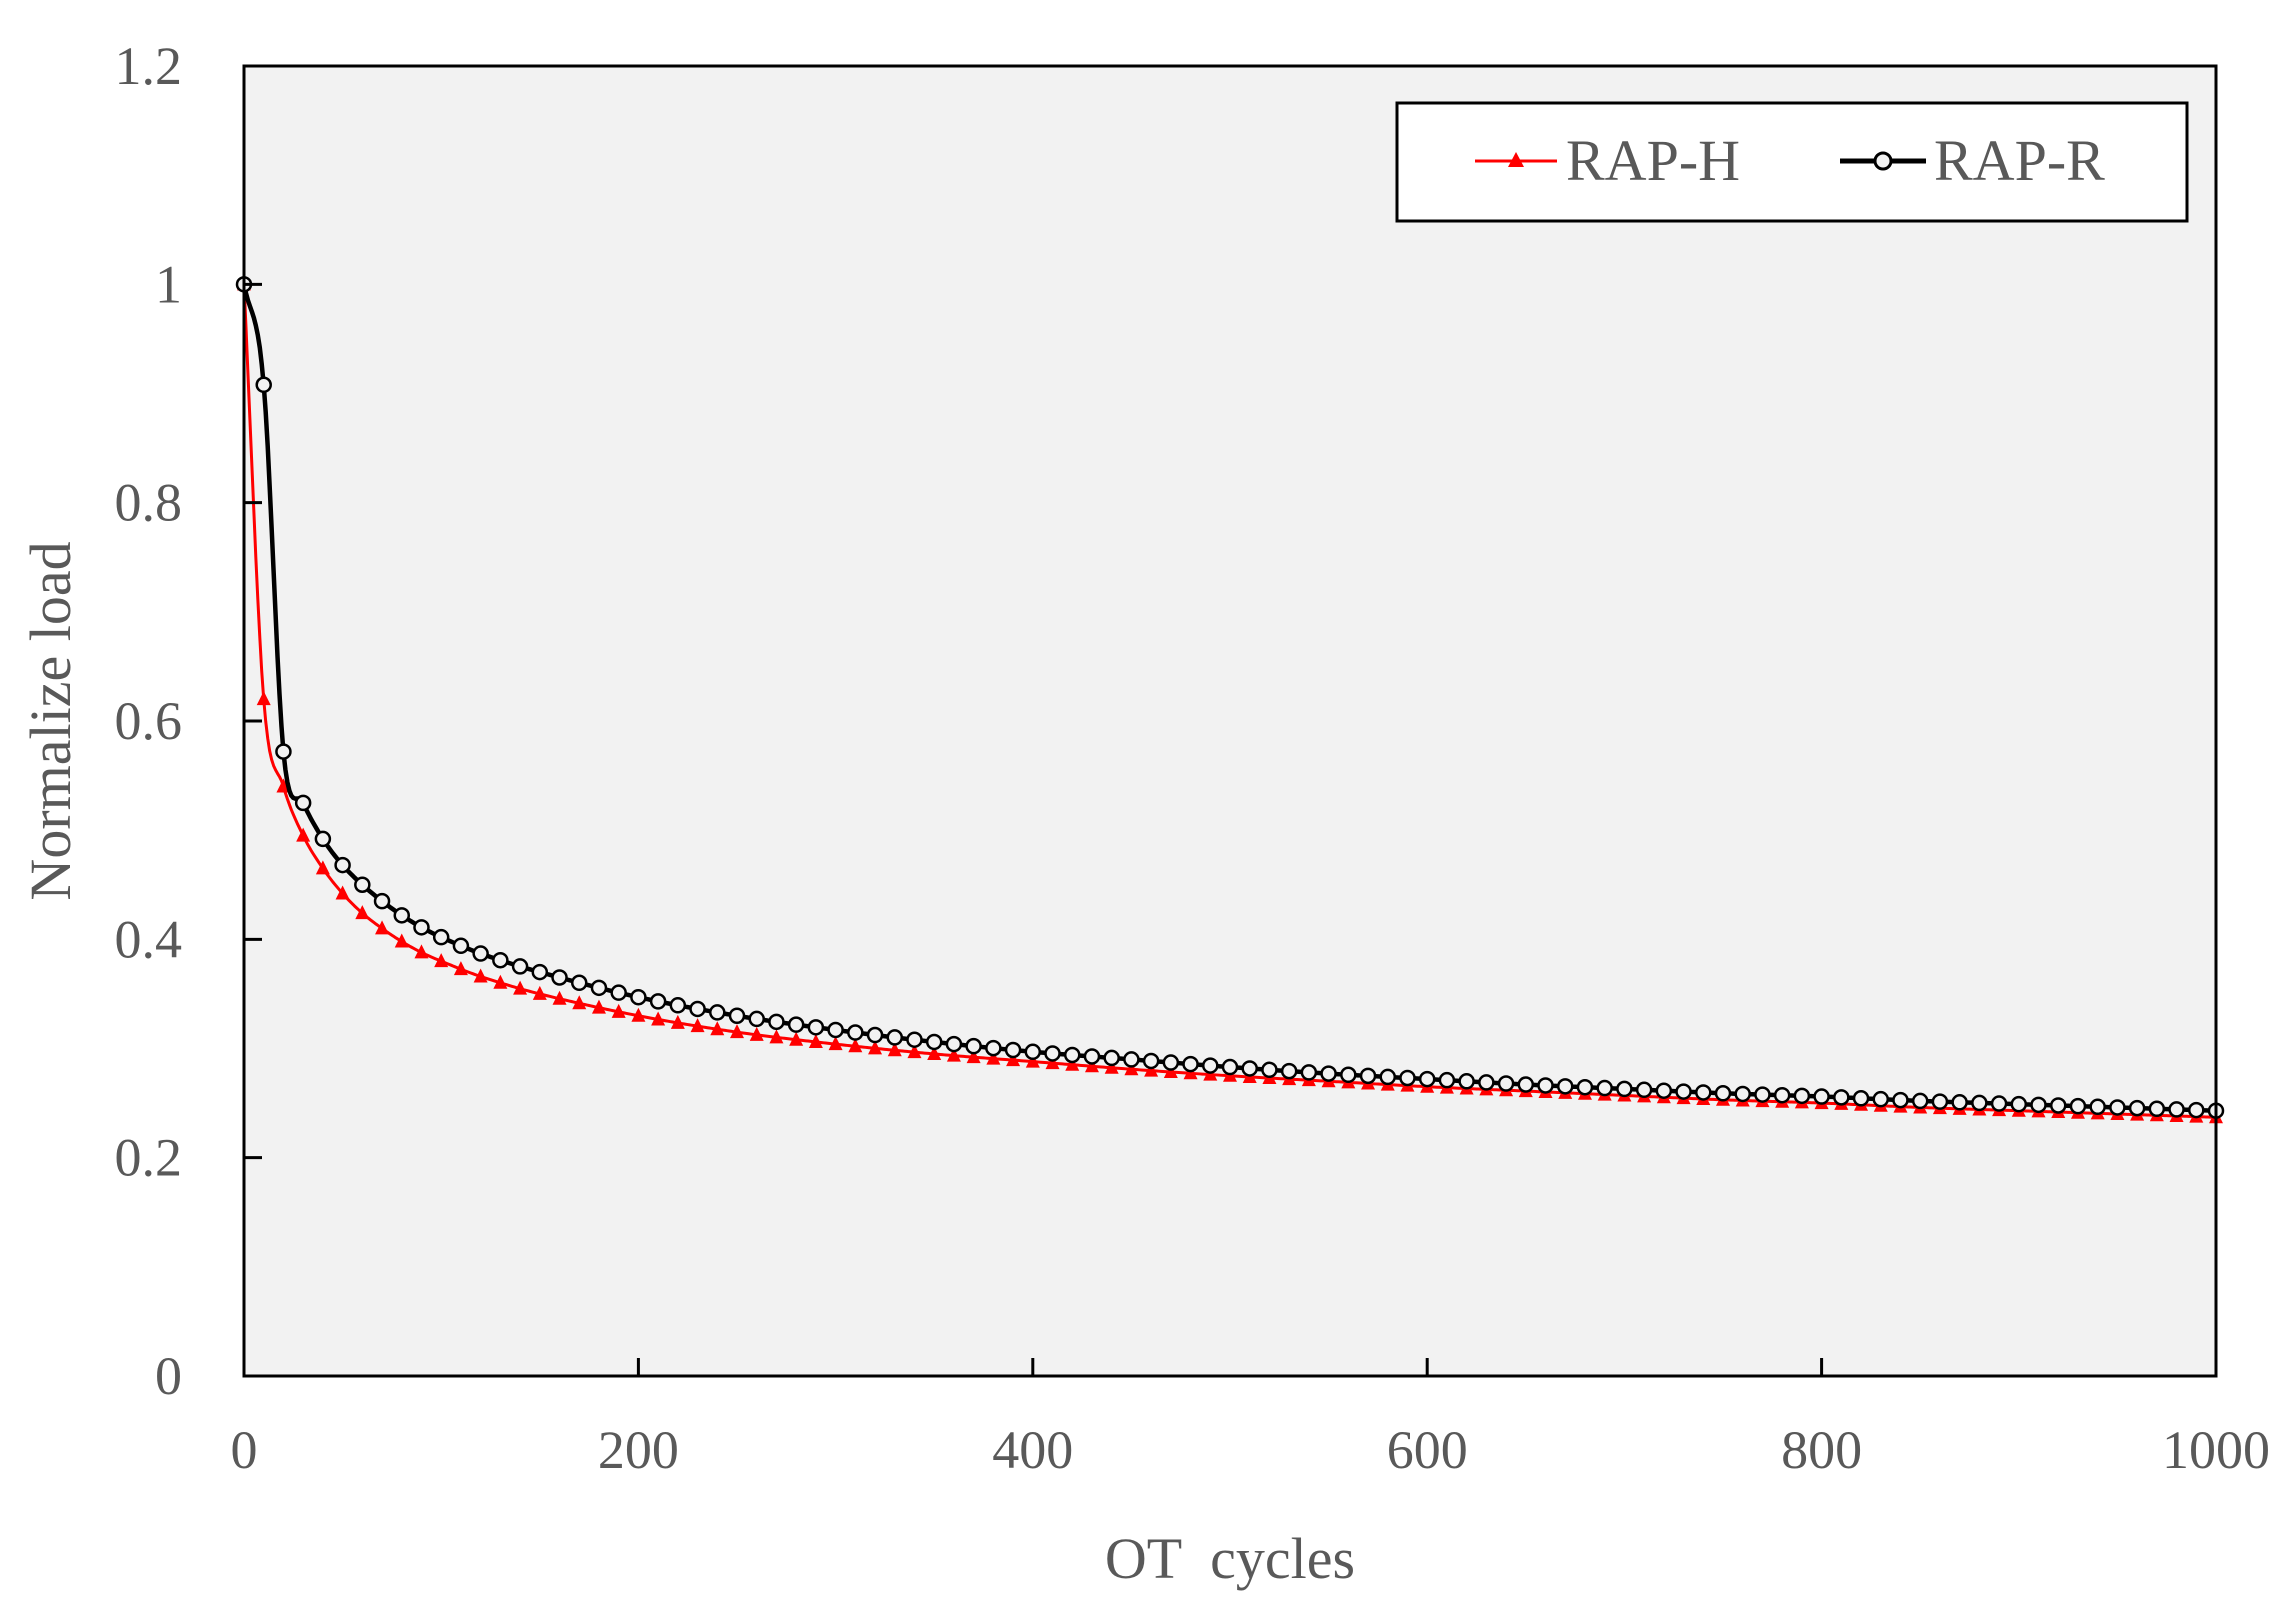 This screenshot has width=2296, height=1611. Describe the element at coordinates (244, 1450) in the screenshot. I see `x-tick-label: 0` at that location.